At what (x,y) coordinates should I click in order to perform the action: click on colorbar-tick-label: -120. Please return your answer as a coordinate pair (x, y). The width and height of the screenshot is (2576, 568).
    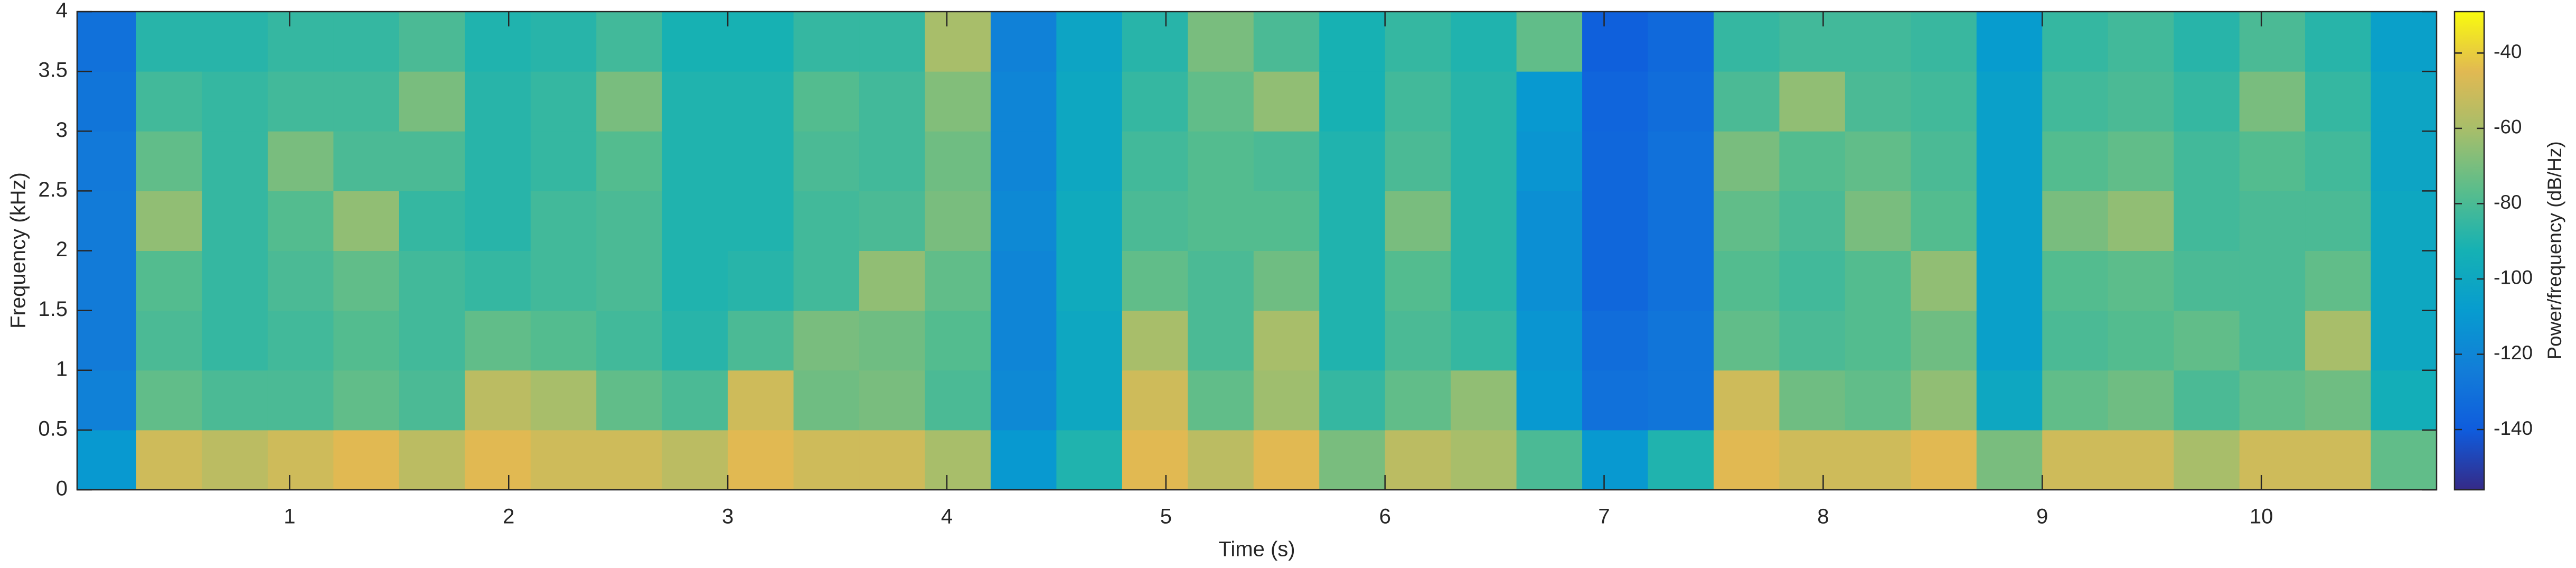
    Looking at the image, I should click on (2513, 353).